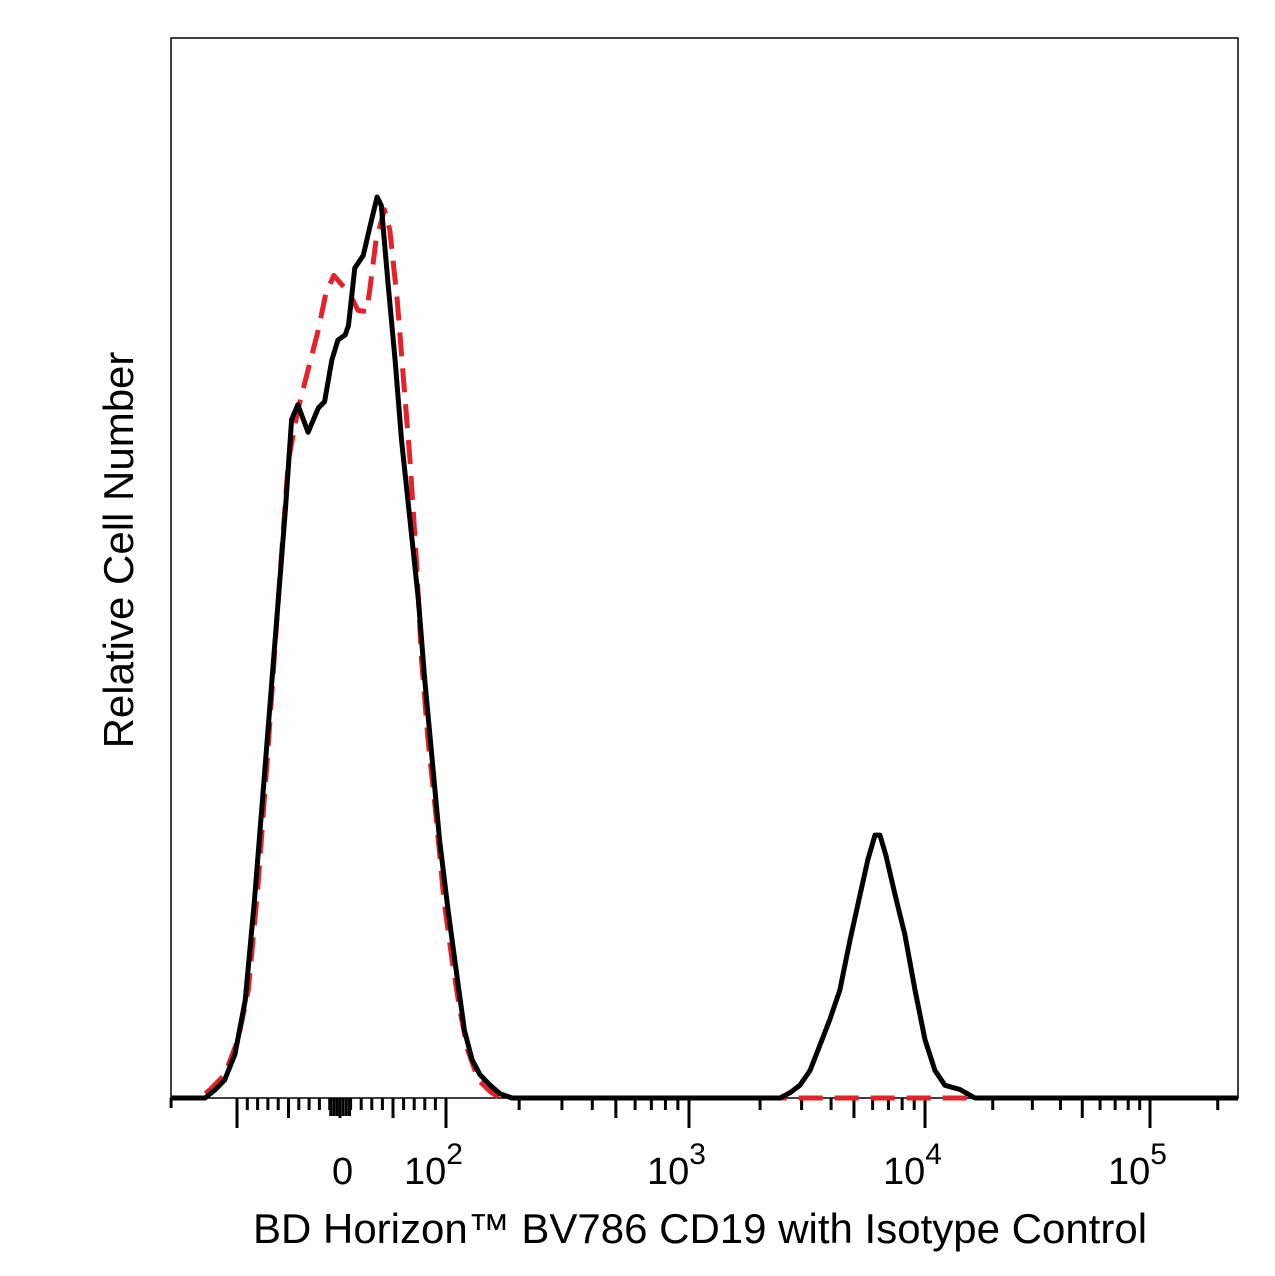  What do you see at coordinates (1137, 1165) in the screenshot?
I see `x-tick-label: 10⁵` at bounding box center [1137, 1165].